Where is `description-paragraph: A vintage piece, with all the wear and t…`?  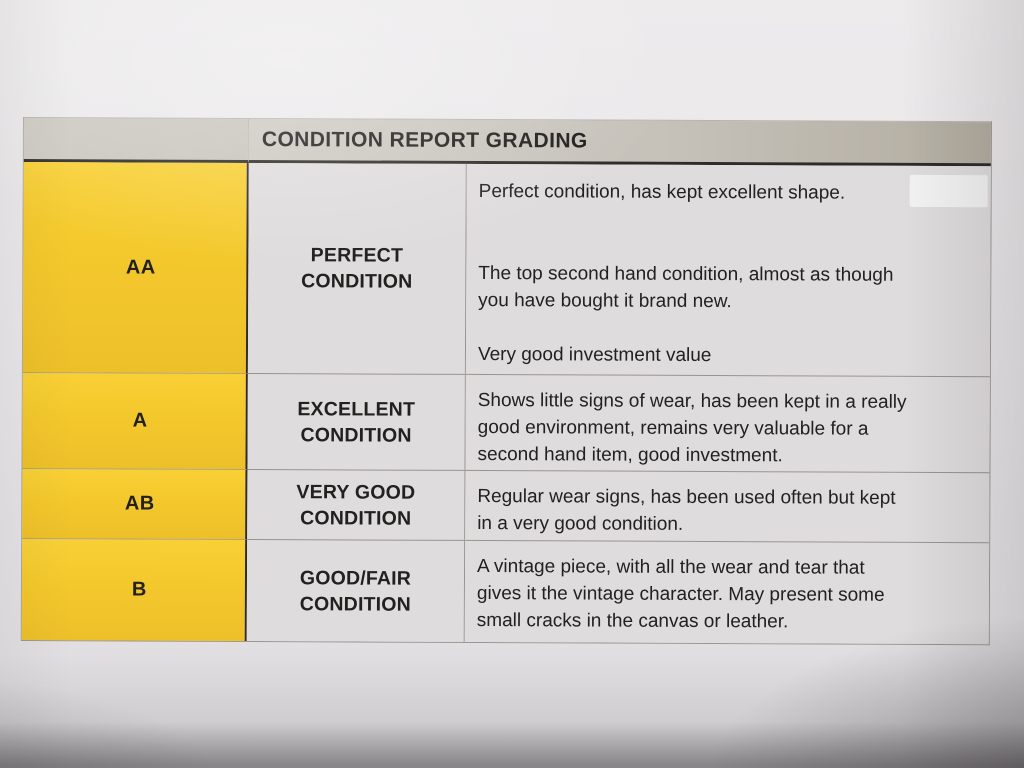 description-paragraph: A vintage piece, with all the wear and t… is located at coordinates (680, 594).